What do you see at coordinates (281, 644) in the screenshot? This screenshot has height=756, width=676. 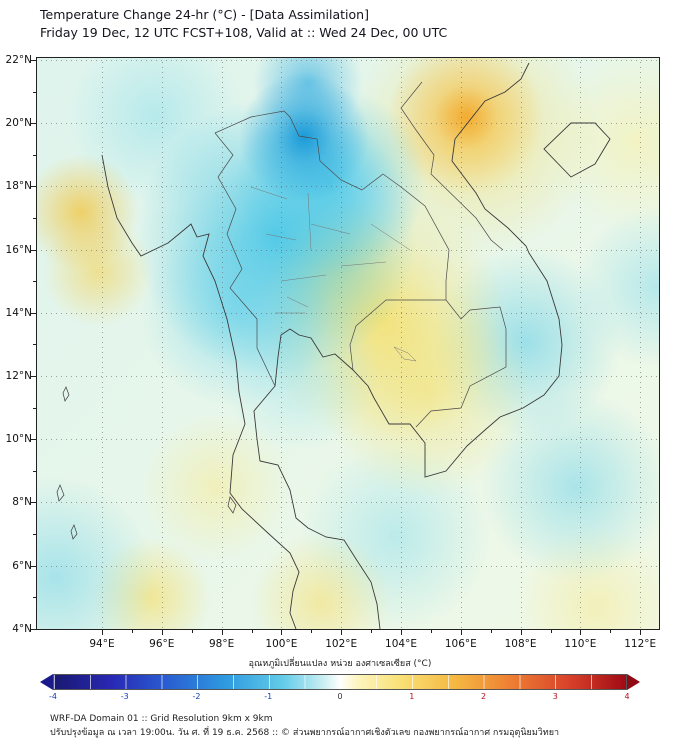 I see `lon-tick-label: 100°E` at bounding box center [281, 644].